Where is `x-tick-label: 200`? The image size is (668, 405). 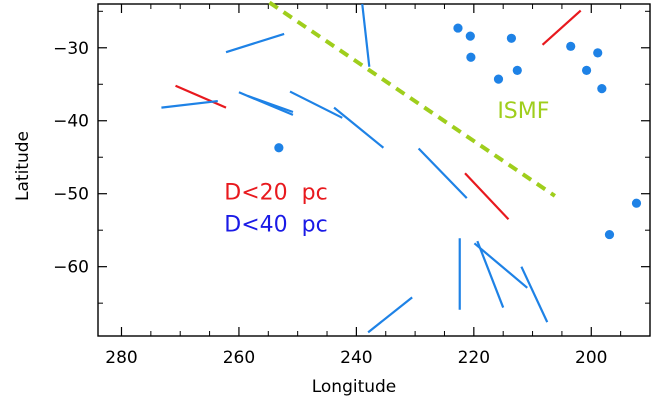 x-tick-label: 200 is located at coordinates (591, 358).